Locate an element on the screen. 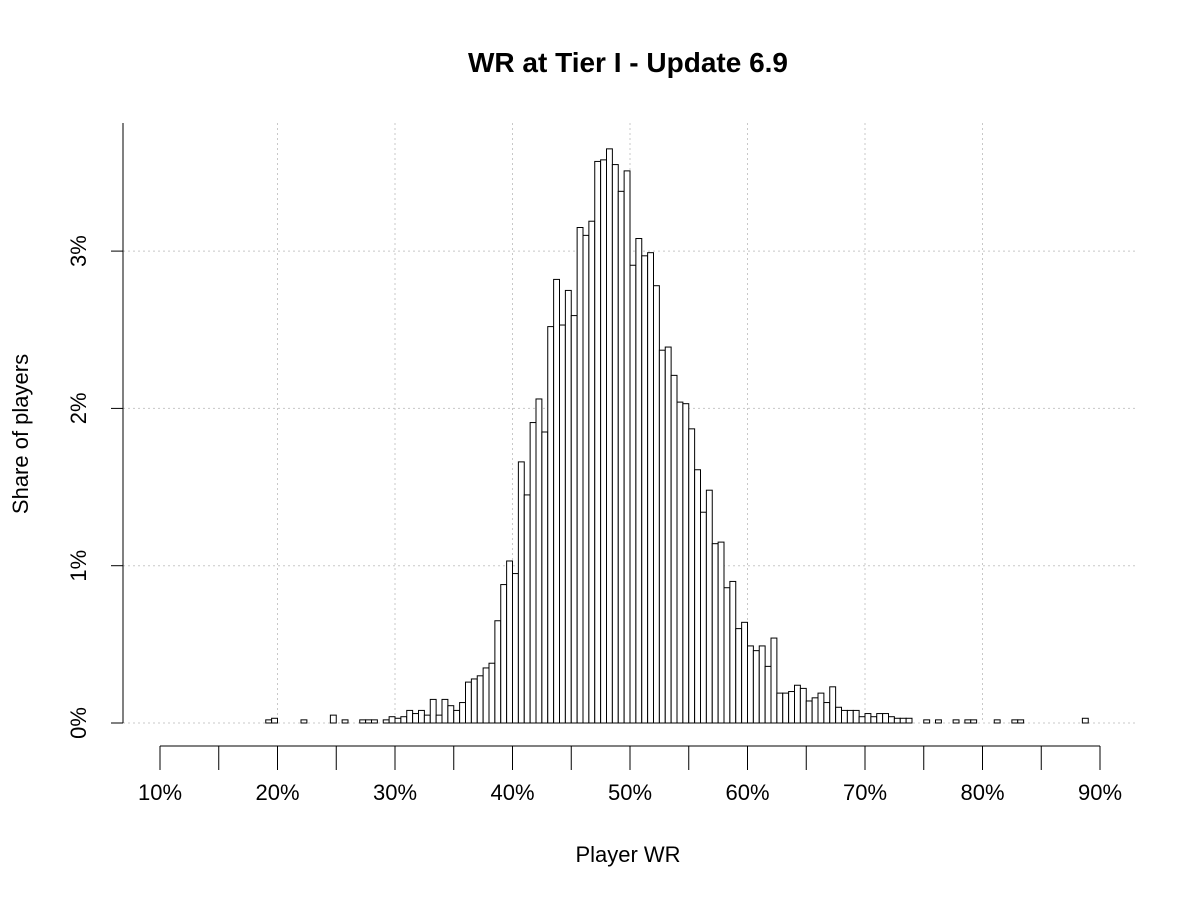  chart-title: WR at Tier I - Update 6.9 is located at coordinates (628, 62).